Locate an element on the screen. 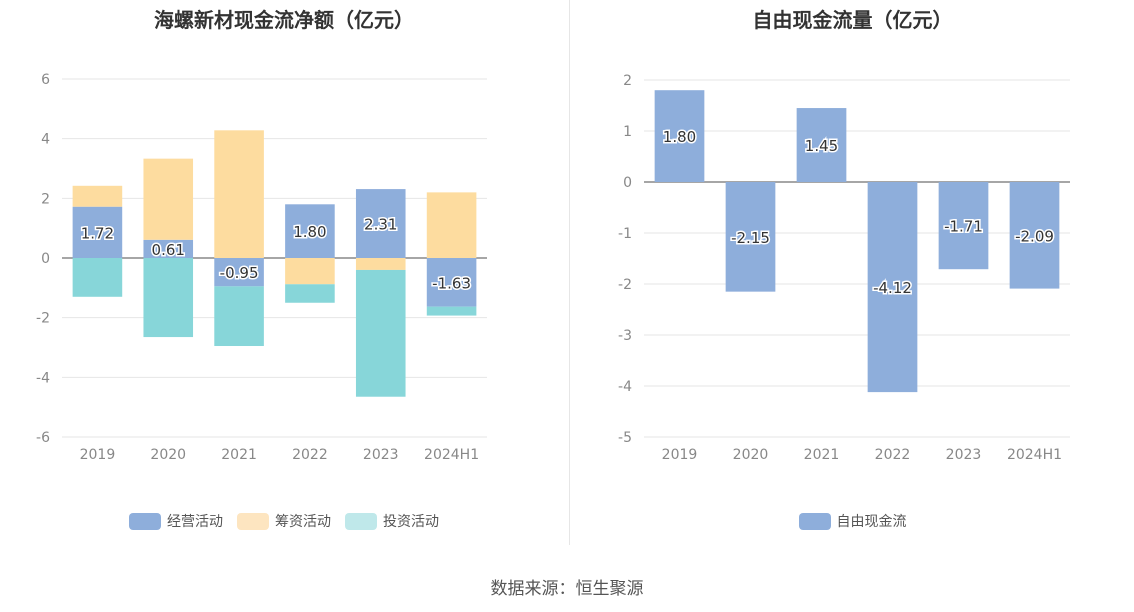 The image size is (1134, 612). data-label: -0.95 is located at coordinates (239, 273).